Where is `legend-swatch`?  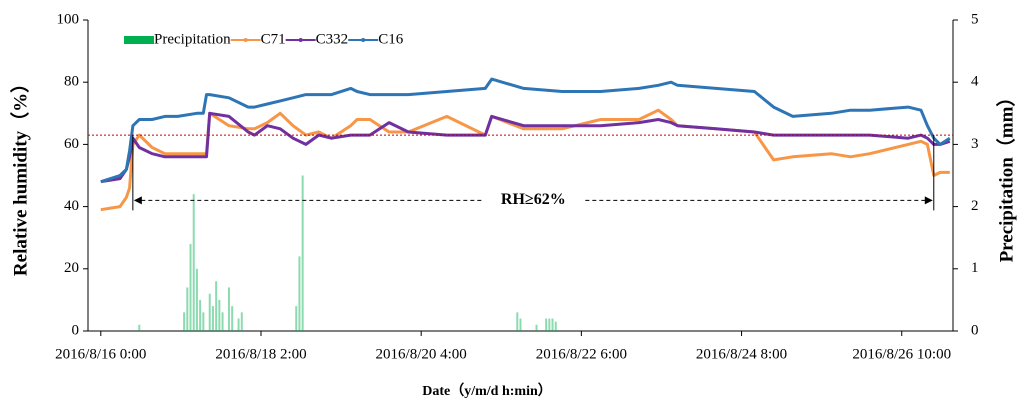
legend-swatch is located at coordinates (139, 40).